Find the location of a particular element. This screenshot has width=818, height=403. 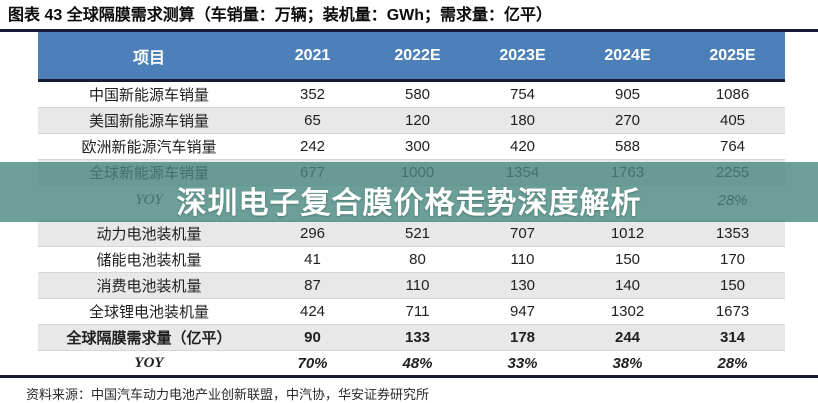

figure-title: 图表 43 全球隔膜需求测算（车销量：万辆；装机量：GWh；需求量：亿平） is located at coordinates (280, 15).